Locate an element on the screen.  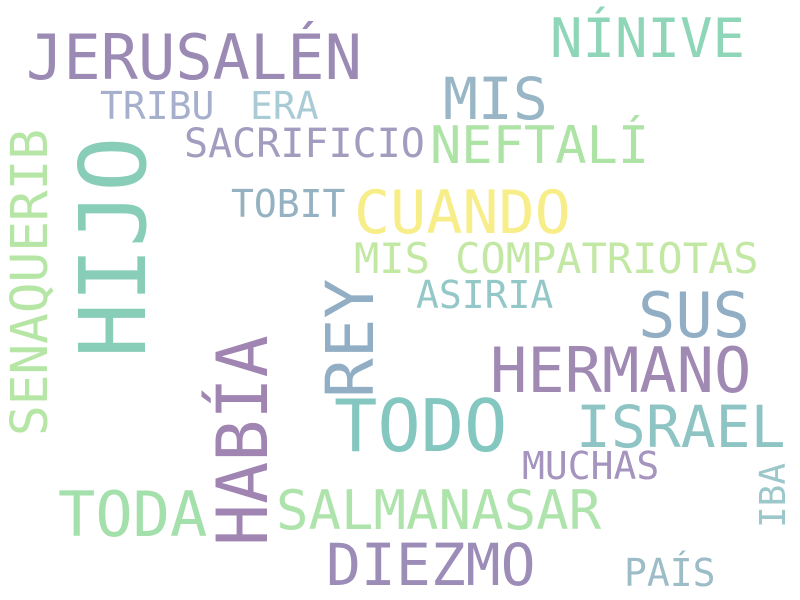
word-neftali: NEFTALÍ is located at coordinates (540, 146).